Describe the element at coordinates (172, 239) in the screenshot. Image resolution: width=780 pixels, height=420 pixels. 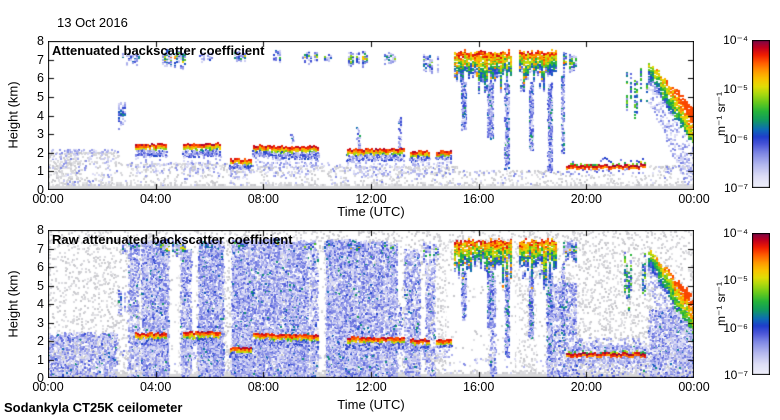
I see `panel-title-raw: Raw attenuated backscatter coefficient` at that location.